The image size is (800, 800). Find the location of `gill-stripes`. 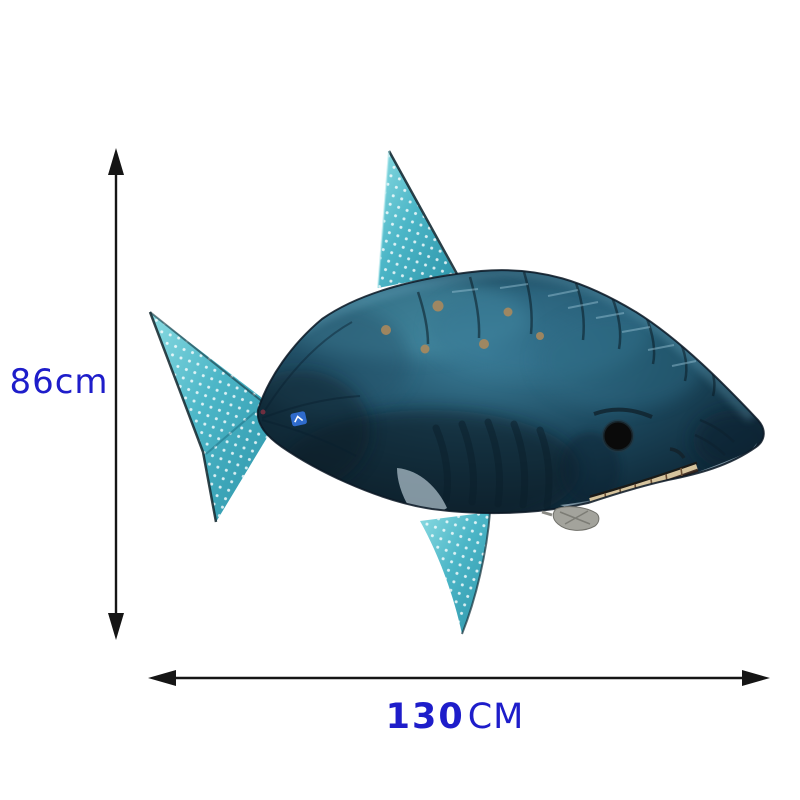

gill-stripes is located at coordinates (492, 464).